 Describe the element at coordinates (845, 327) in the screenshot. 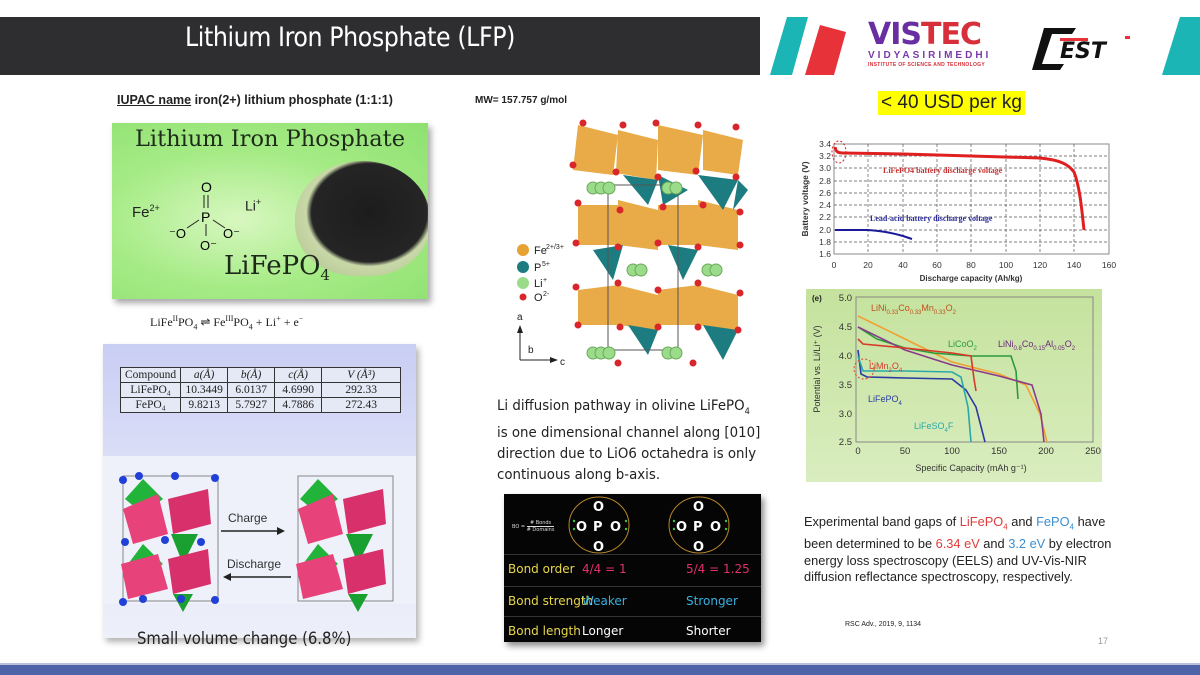

I see `svg-text: 4.5` at that location.